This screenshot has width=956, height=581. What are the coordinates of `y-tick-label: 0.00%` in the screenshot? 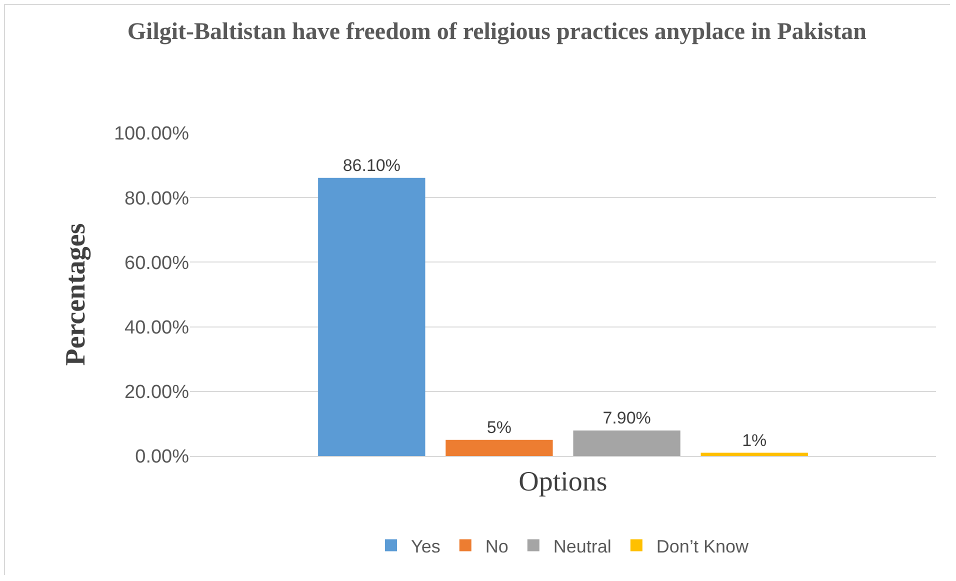 It's located at (162, 457).